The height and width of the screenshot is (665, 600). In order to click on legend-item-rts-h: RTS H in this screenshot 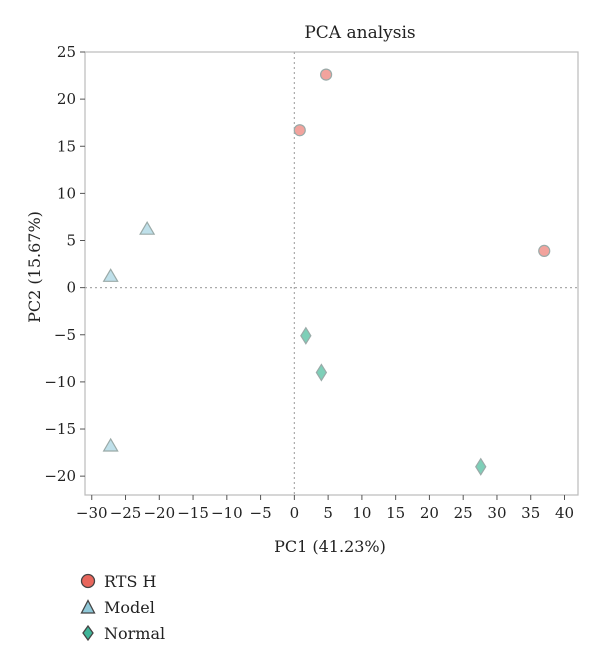, I will do `click(122, 581)`.